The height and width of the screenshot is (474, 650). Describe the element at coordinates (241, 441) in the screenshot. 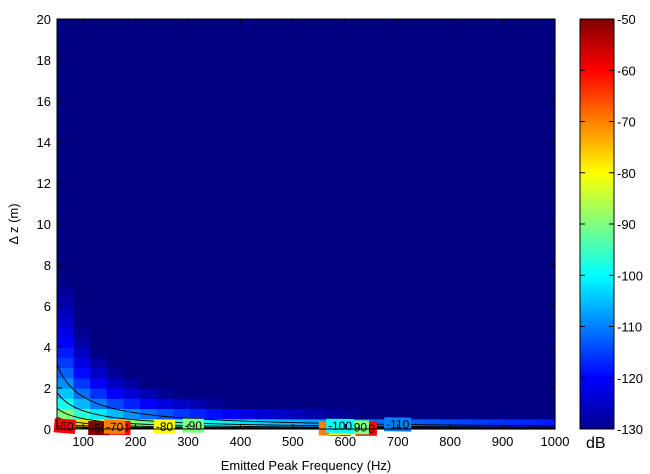

I see `x-tick-label: 400` at that location.